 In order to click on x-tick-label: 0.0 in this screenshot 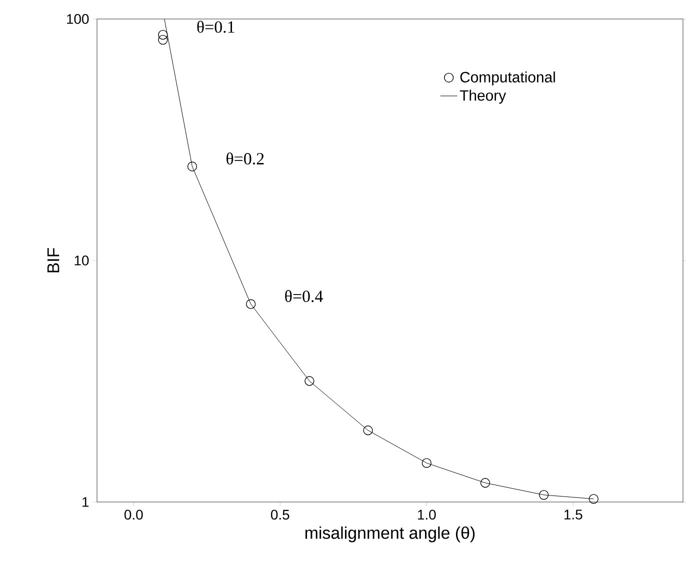, I will do `click(133, 515)`.